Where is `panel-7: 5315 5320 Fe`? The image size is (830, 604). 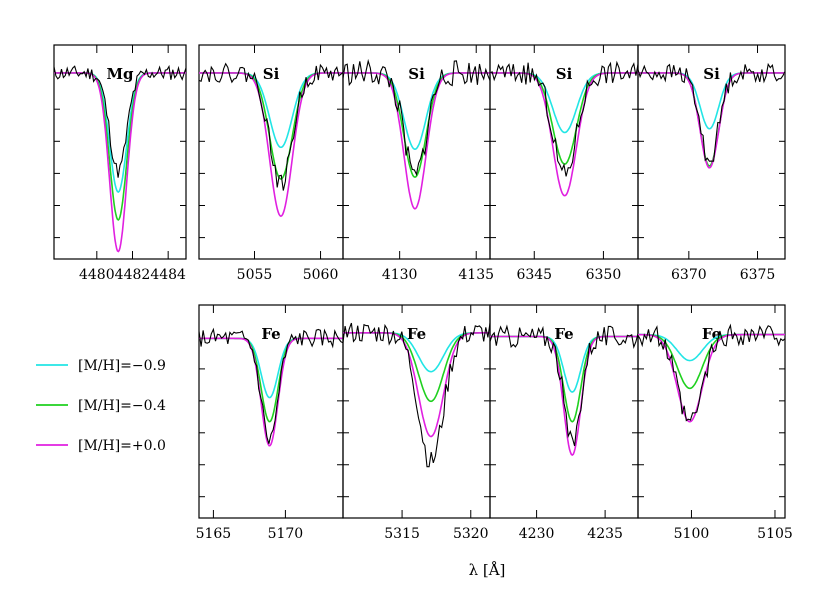
panel-7: 5315 5320 Fe is located at coordinates (416, 423).